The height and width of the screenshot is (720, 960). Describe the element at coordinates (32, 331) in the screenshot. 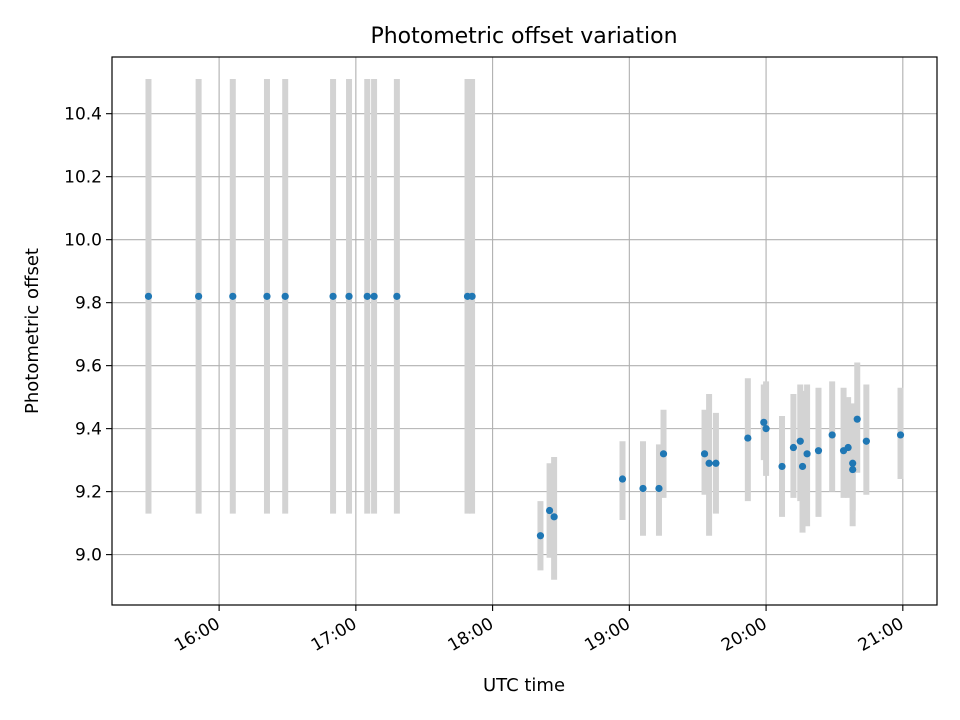

I see `y-axis-label: Photometric offset` at that location.